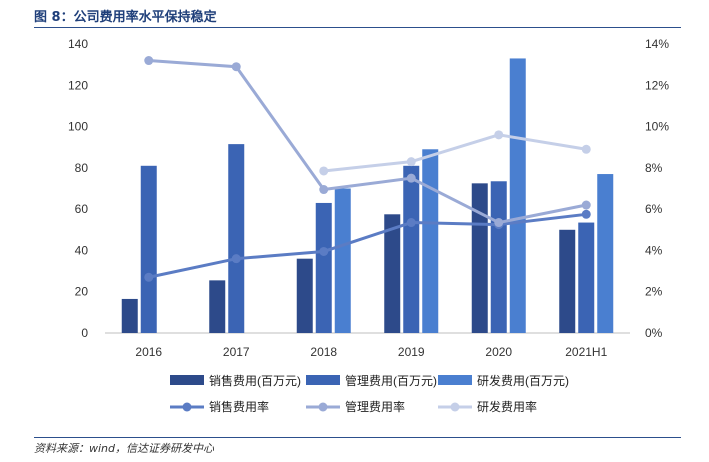 Image resolution: width=709 pixels, height=462 pixels. Describe the element at coordinates (239, 406) in the screenshot. I see `legend-label-line-1: 销售费用率` at that location.